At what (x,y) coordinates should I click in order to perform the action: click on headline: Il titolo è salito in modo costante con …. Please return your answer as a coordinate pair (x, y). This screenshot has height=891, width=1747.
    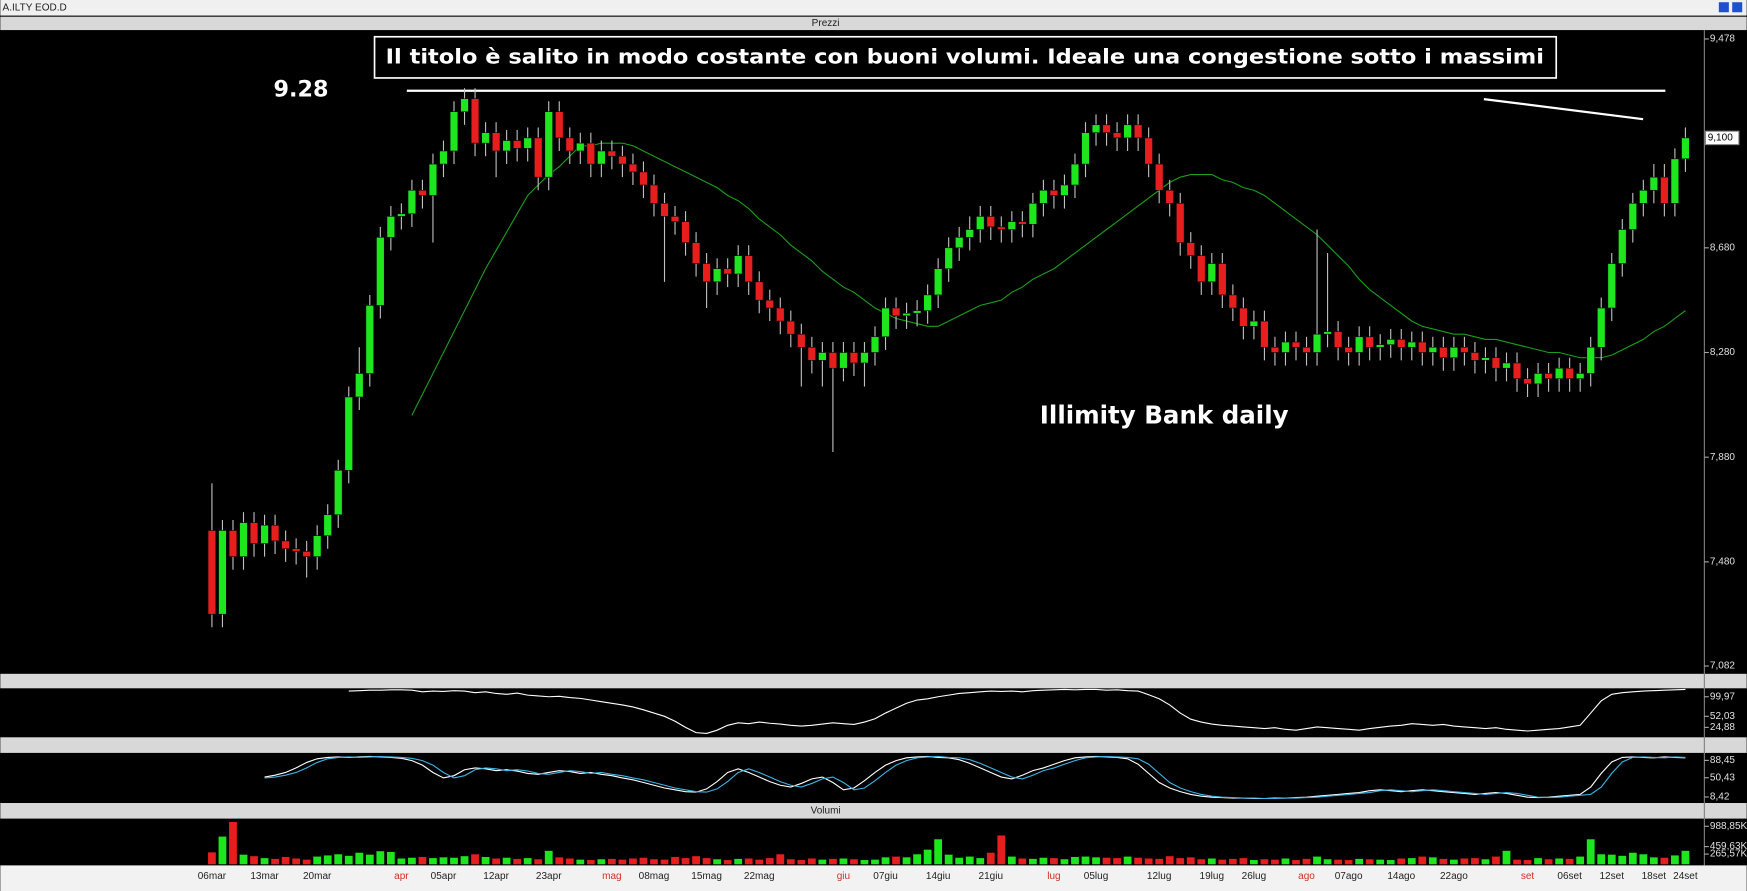
    Looking at the image, I should click on (965, 56).